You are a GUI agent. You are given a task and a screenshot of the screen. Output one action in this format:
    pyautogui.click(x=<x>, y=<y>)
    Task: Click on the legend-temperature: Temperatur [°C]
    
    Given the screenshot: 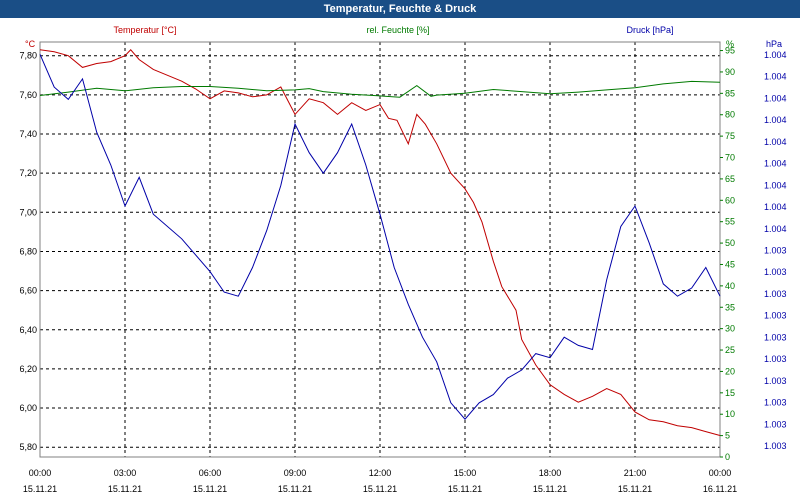 What is the action you would take?
    pyautogui.click(x=144, y=30)
    